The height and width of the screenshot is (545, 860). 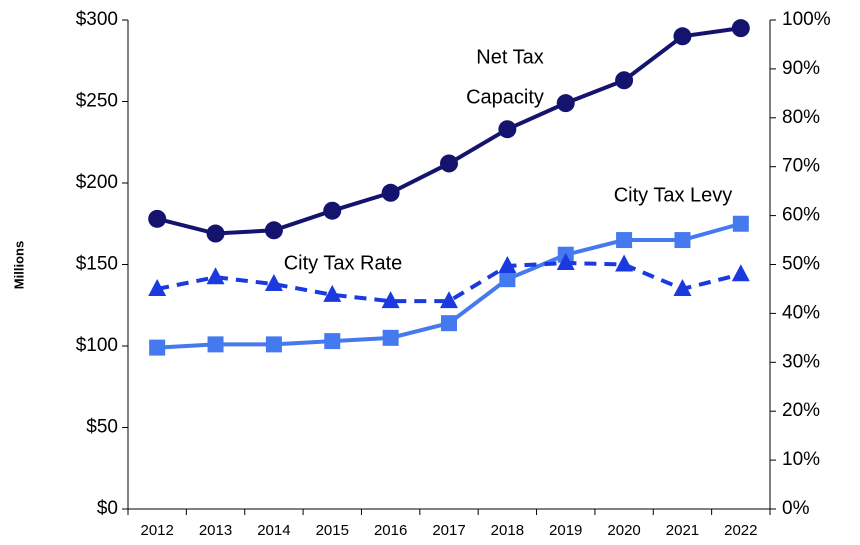 I want to click on series-line, so click(x=449, y=282).